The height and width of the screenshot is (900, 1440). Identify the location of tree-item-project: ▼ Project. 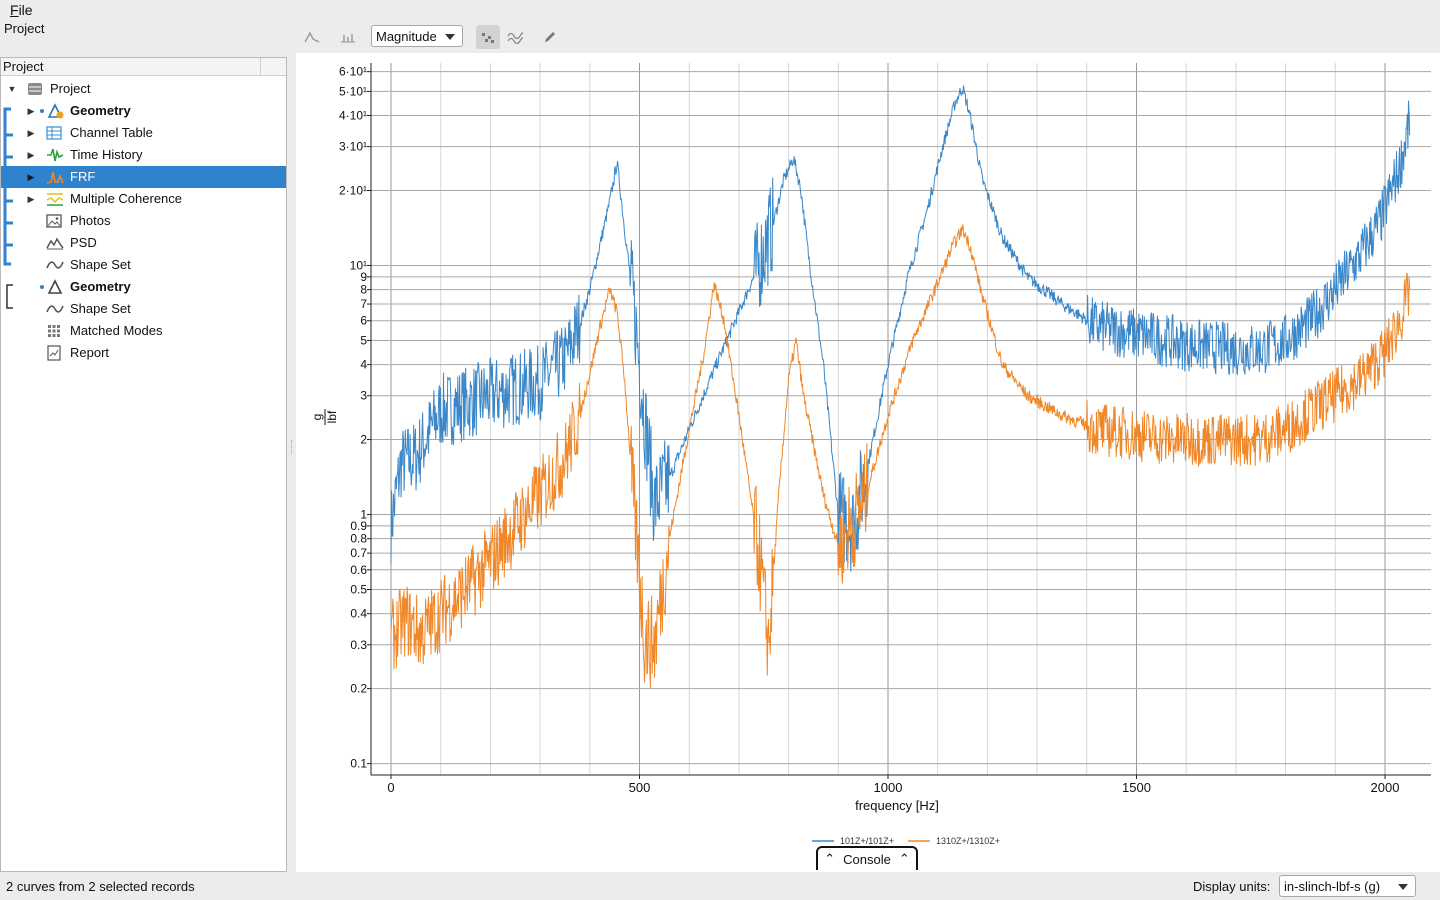
(143, 89).